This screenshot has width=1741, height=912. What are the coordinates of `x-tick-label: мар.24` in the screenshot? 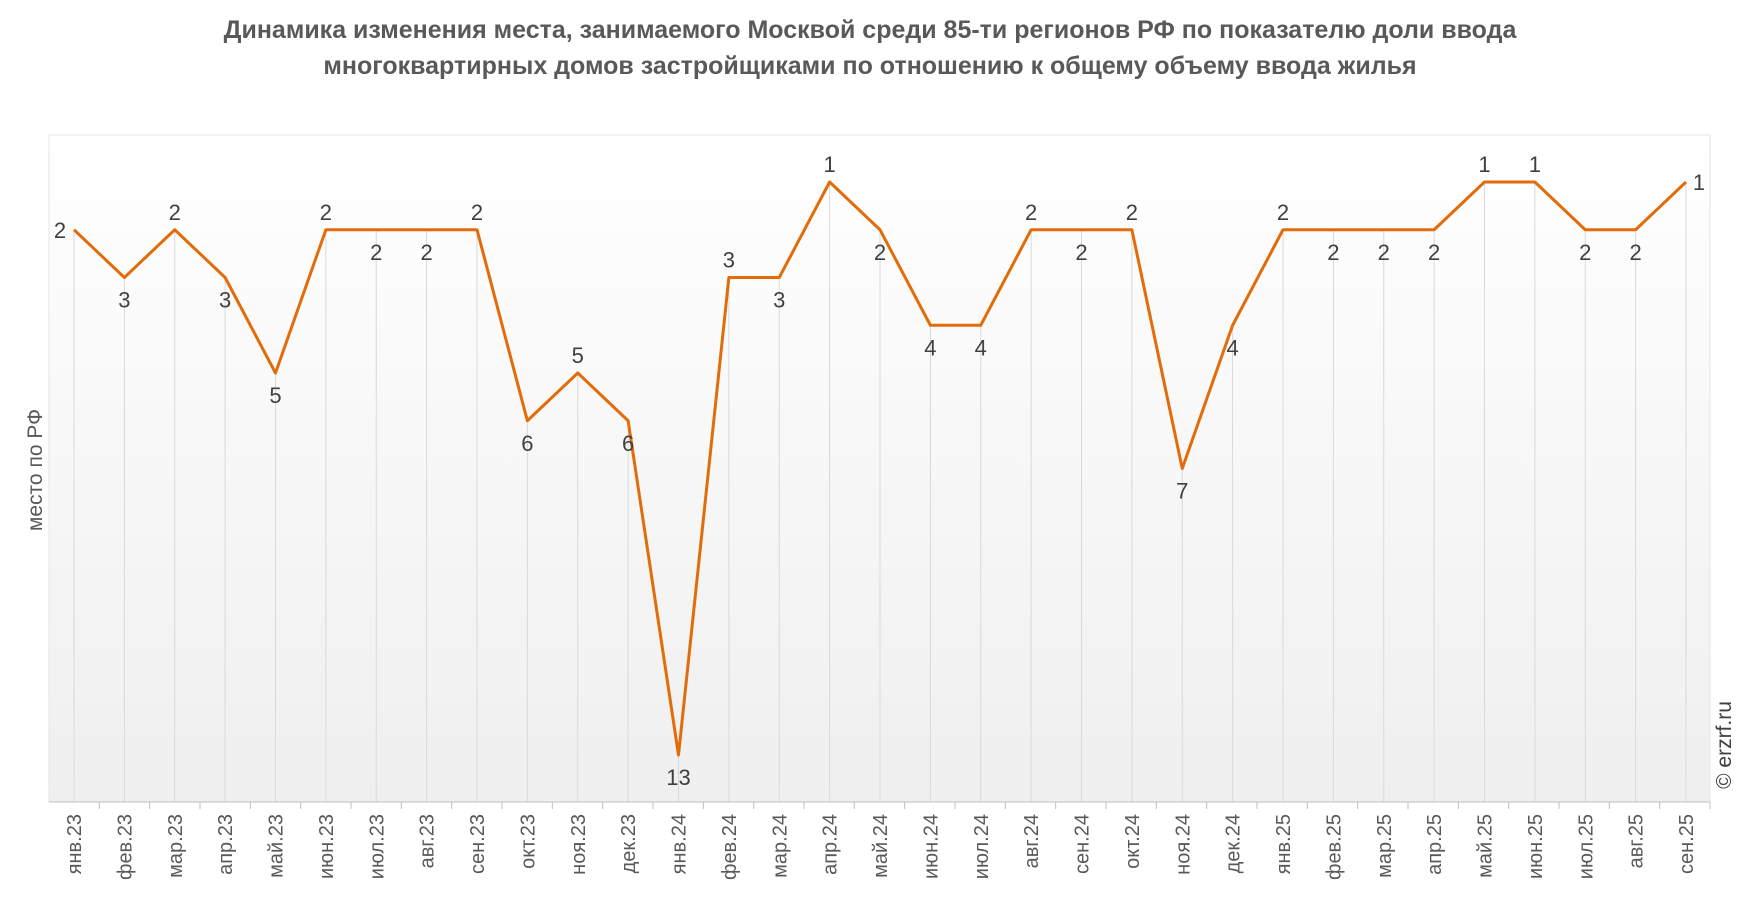 It's located at (780, 846).